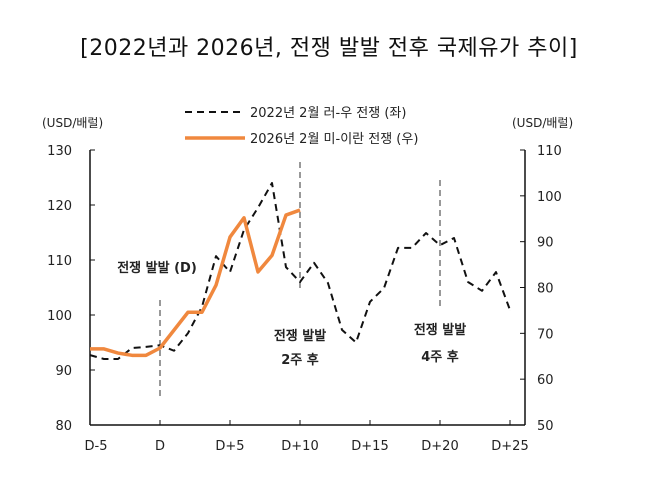 The image size is (658, 489). Describe the element at coordinates (63, 371) in the screenshot. I see `left-tick-label: 90` at that location.